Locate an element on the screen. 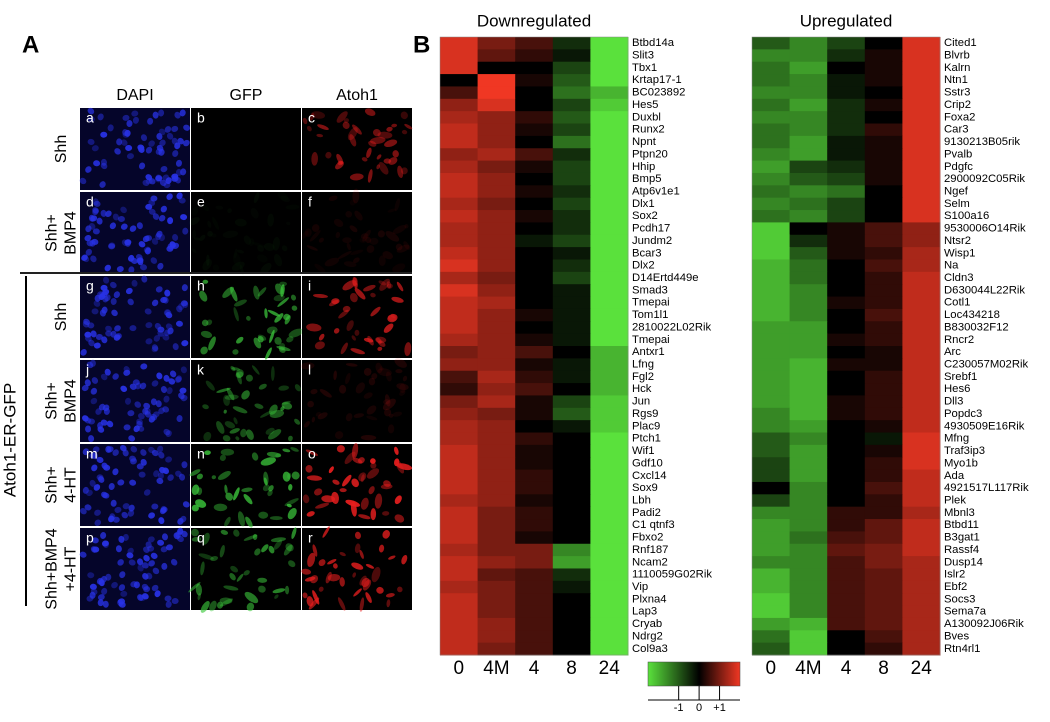  gene-label: Ngef is located at coordinates (956, 191).